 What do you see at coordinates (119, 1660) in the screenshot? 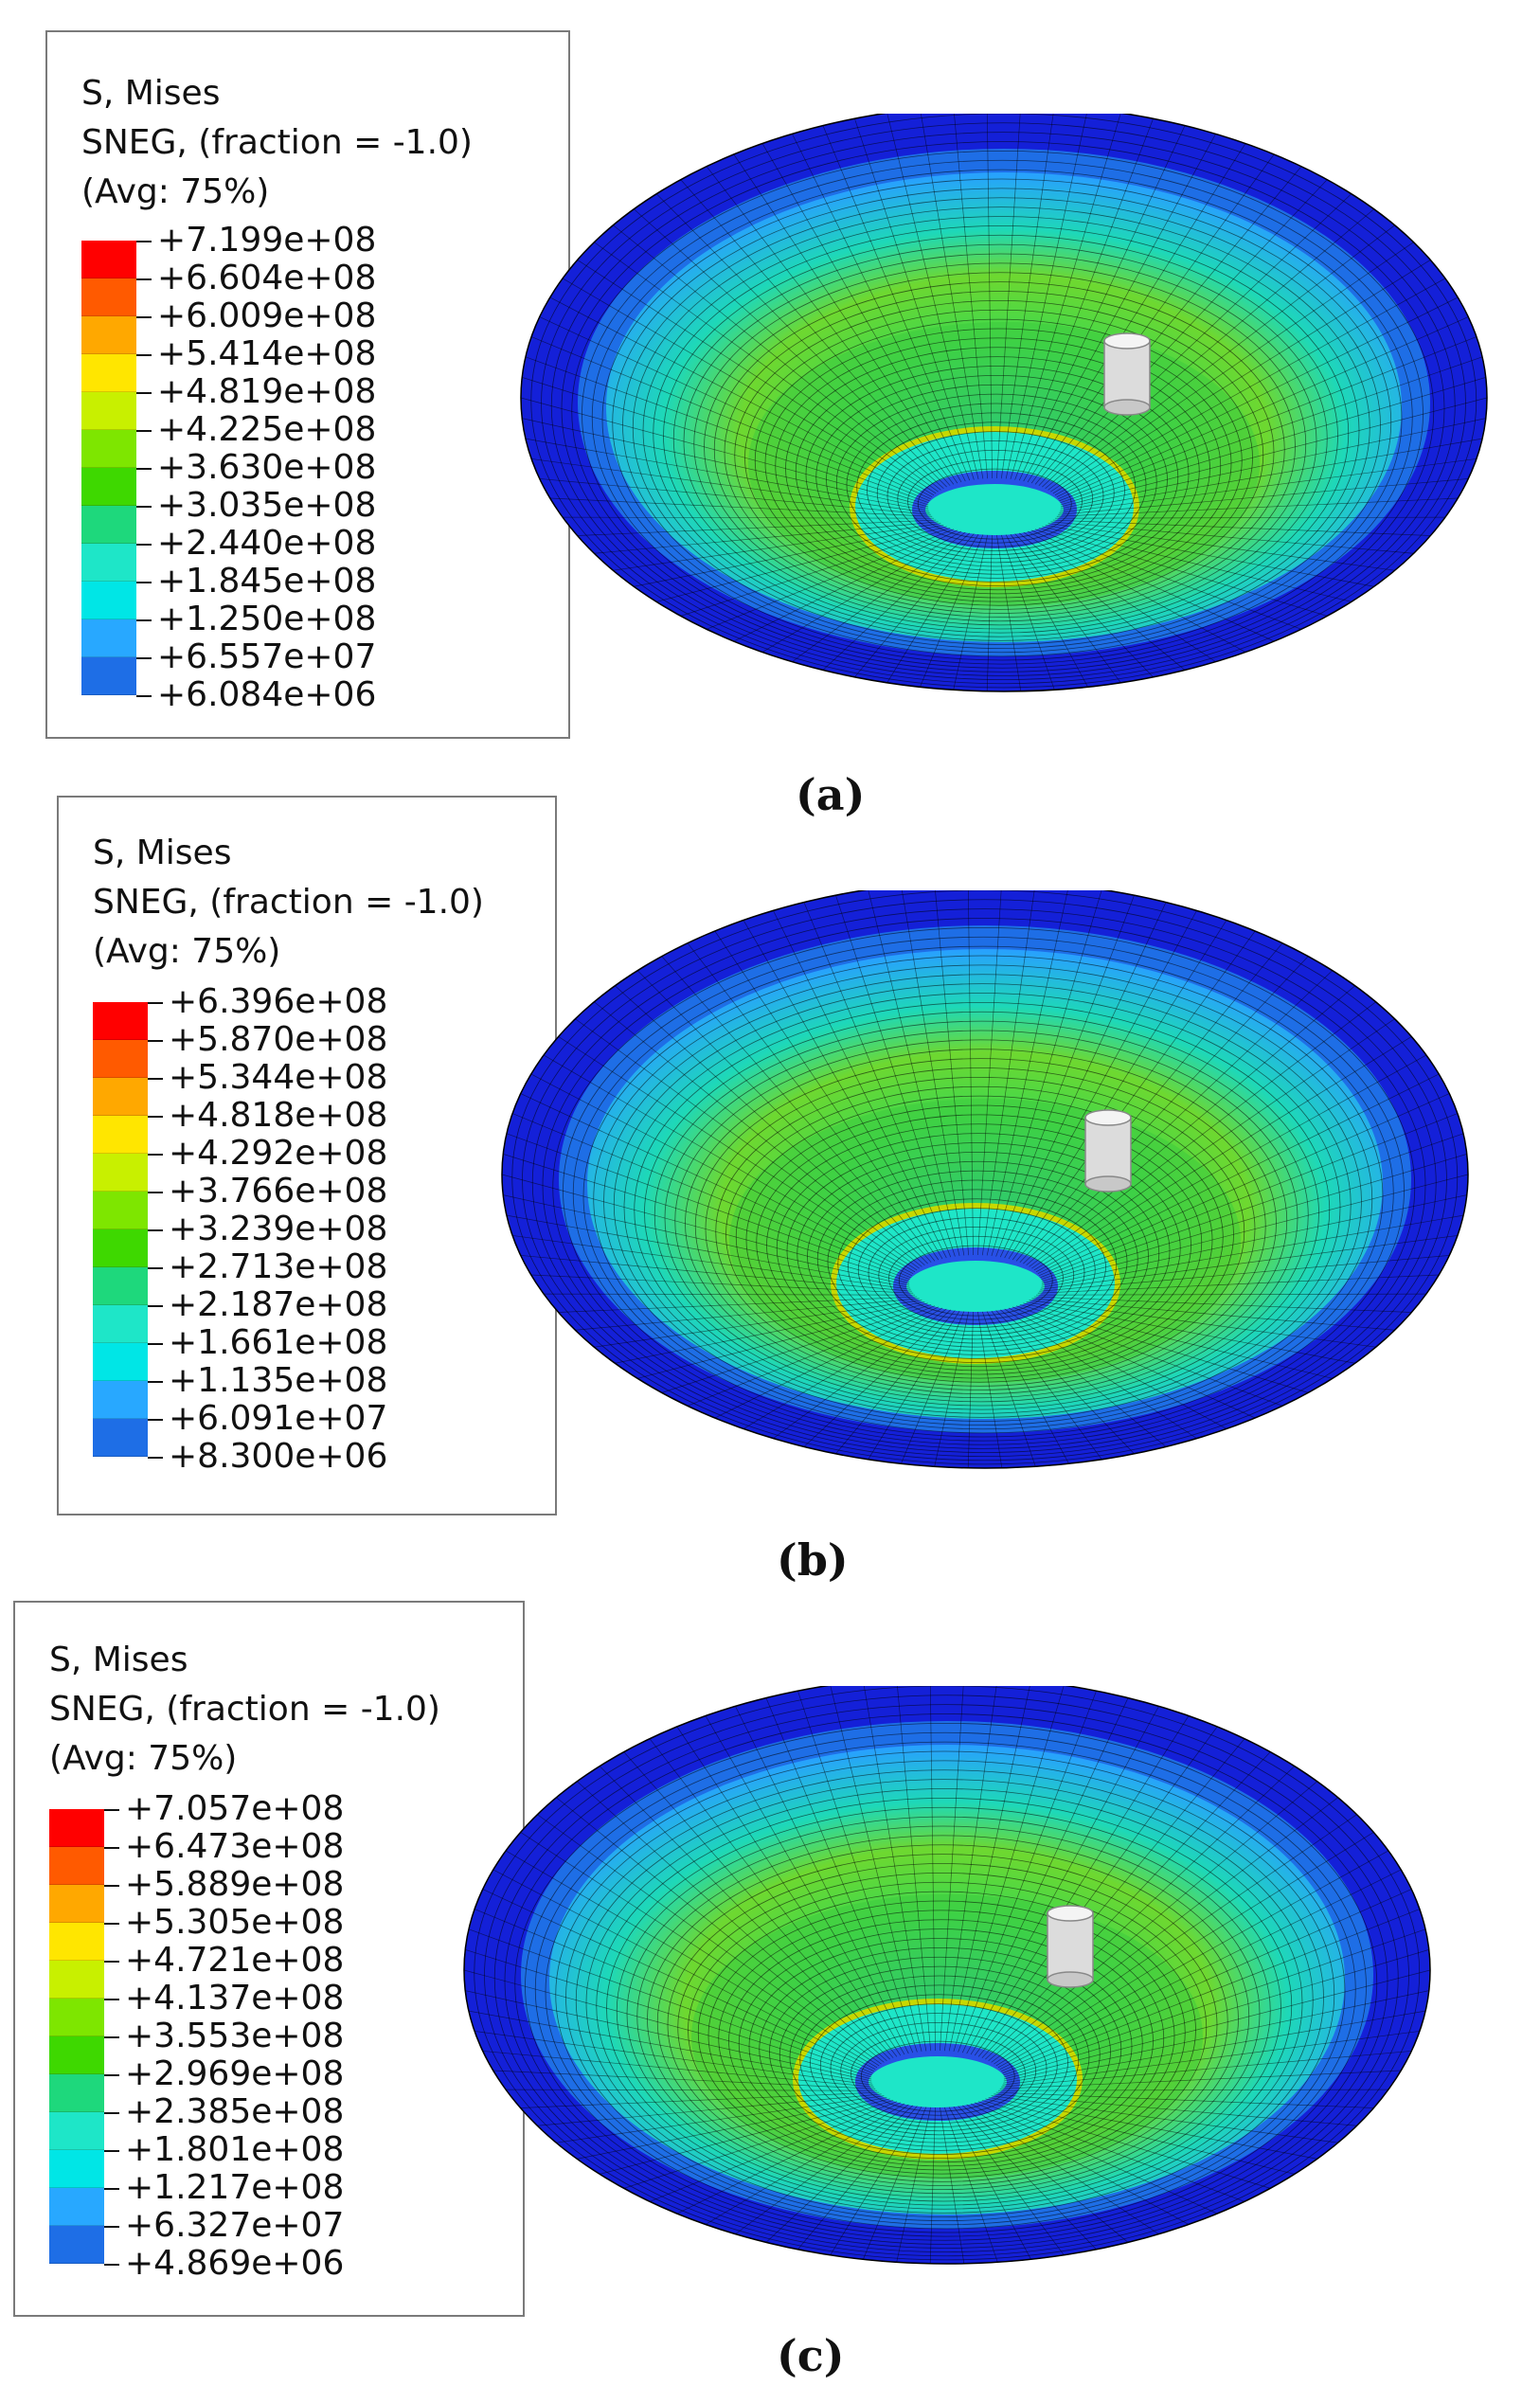
I see `legend-title-line-1: S, Mises` at bounding box center [119, 1660].